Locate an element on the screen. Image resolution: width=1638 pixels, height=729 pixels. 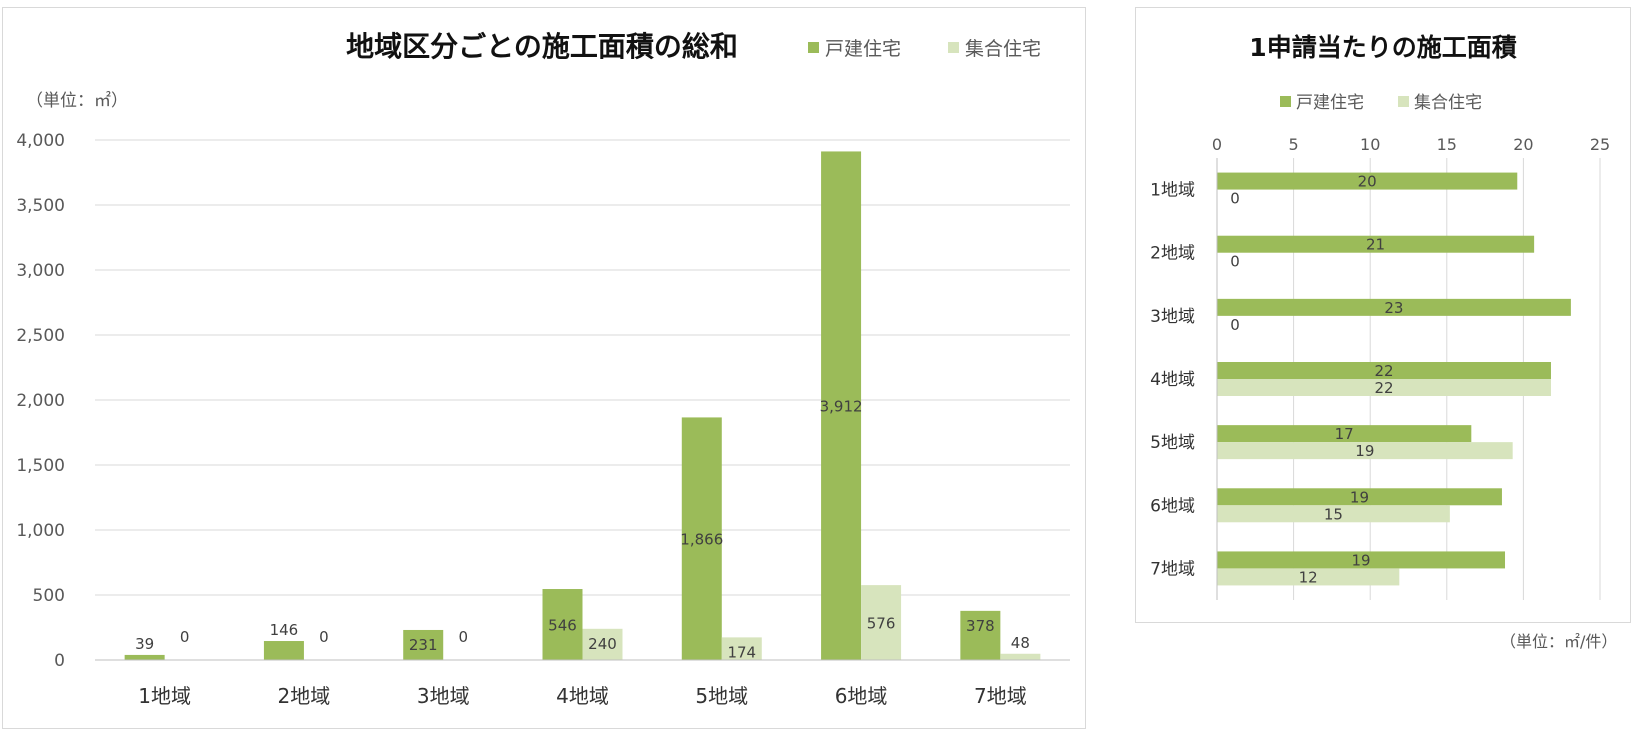
chart-title: 地域区分ごとの施工面積の総和 is located at coordinates (542, 46).